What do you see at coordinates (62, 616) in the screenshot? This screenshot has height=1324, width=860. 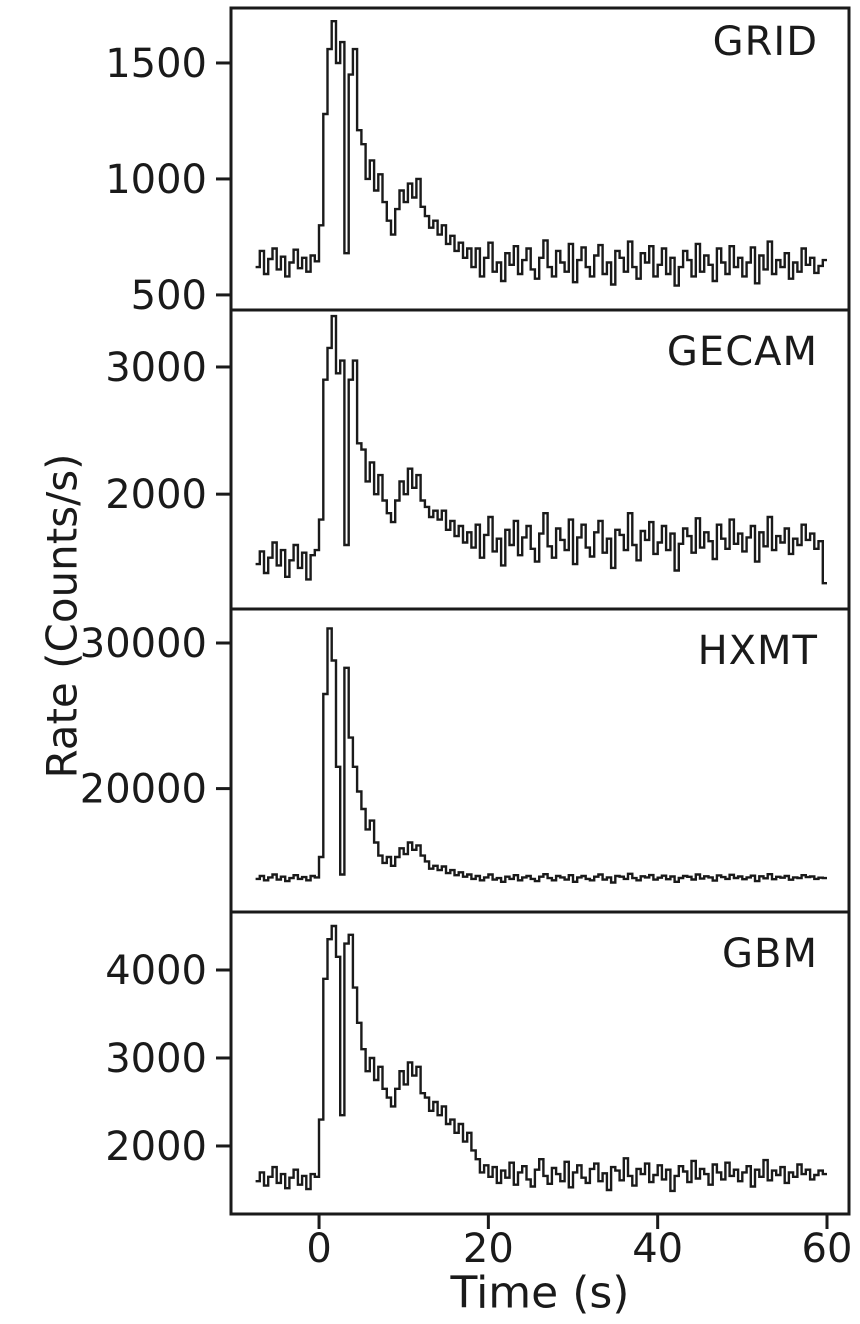 I see `y-axis-title: Rate (Counts/s)` at bounding box center [62, 616].